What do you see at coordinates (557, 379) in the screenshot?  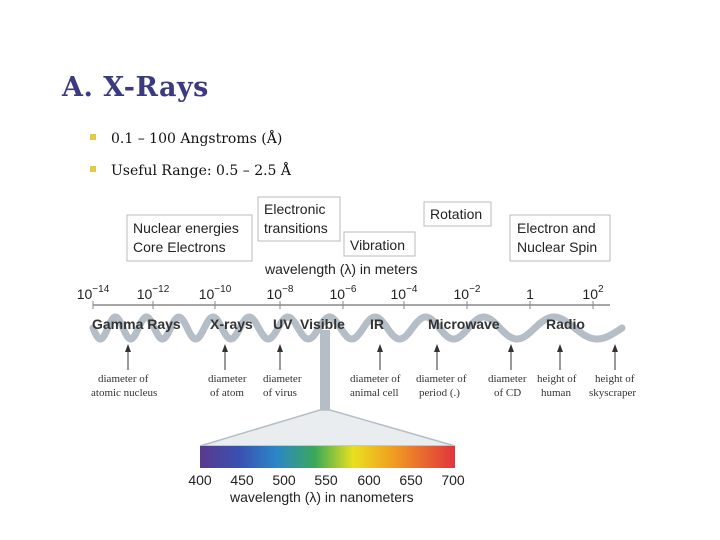 I see `note-human-line1: height of` at bounding box center [557, 379].